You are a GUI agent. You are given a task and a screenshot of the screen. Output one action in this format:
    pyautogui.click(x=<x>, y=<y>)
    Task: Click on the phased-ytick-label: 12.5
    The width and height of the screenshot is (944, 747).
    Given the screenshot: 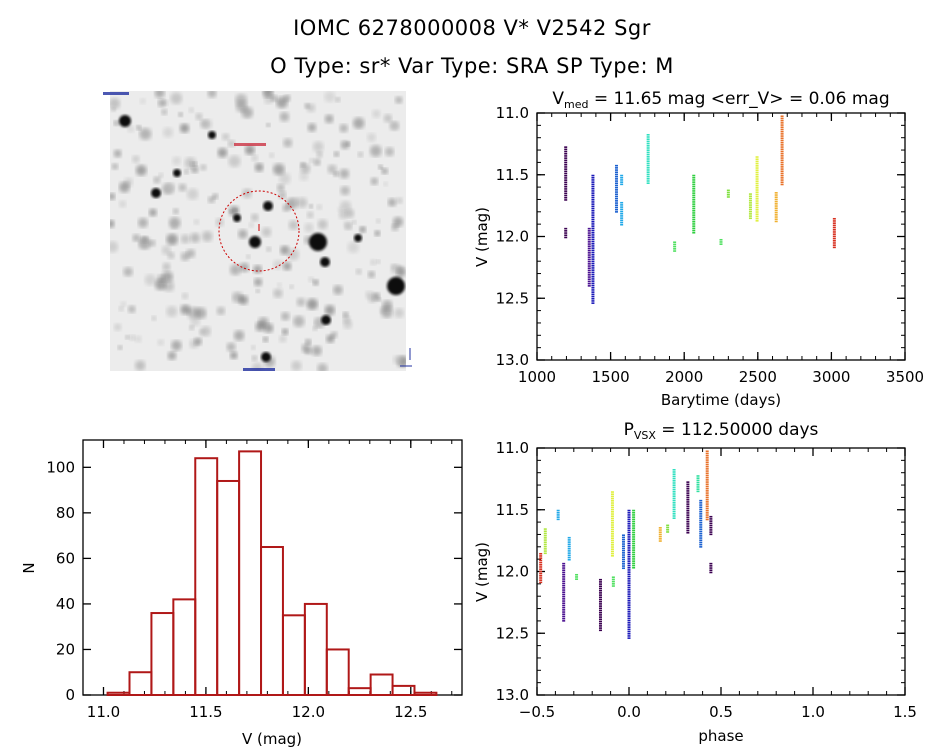 What is the action you would take?
    pyautogui.click(x=512, y=633)
    